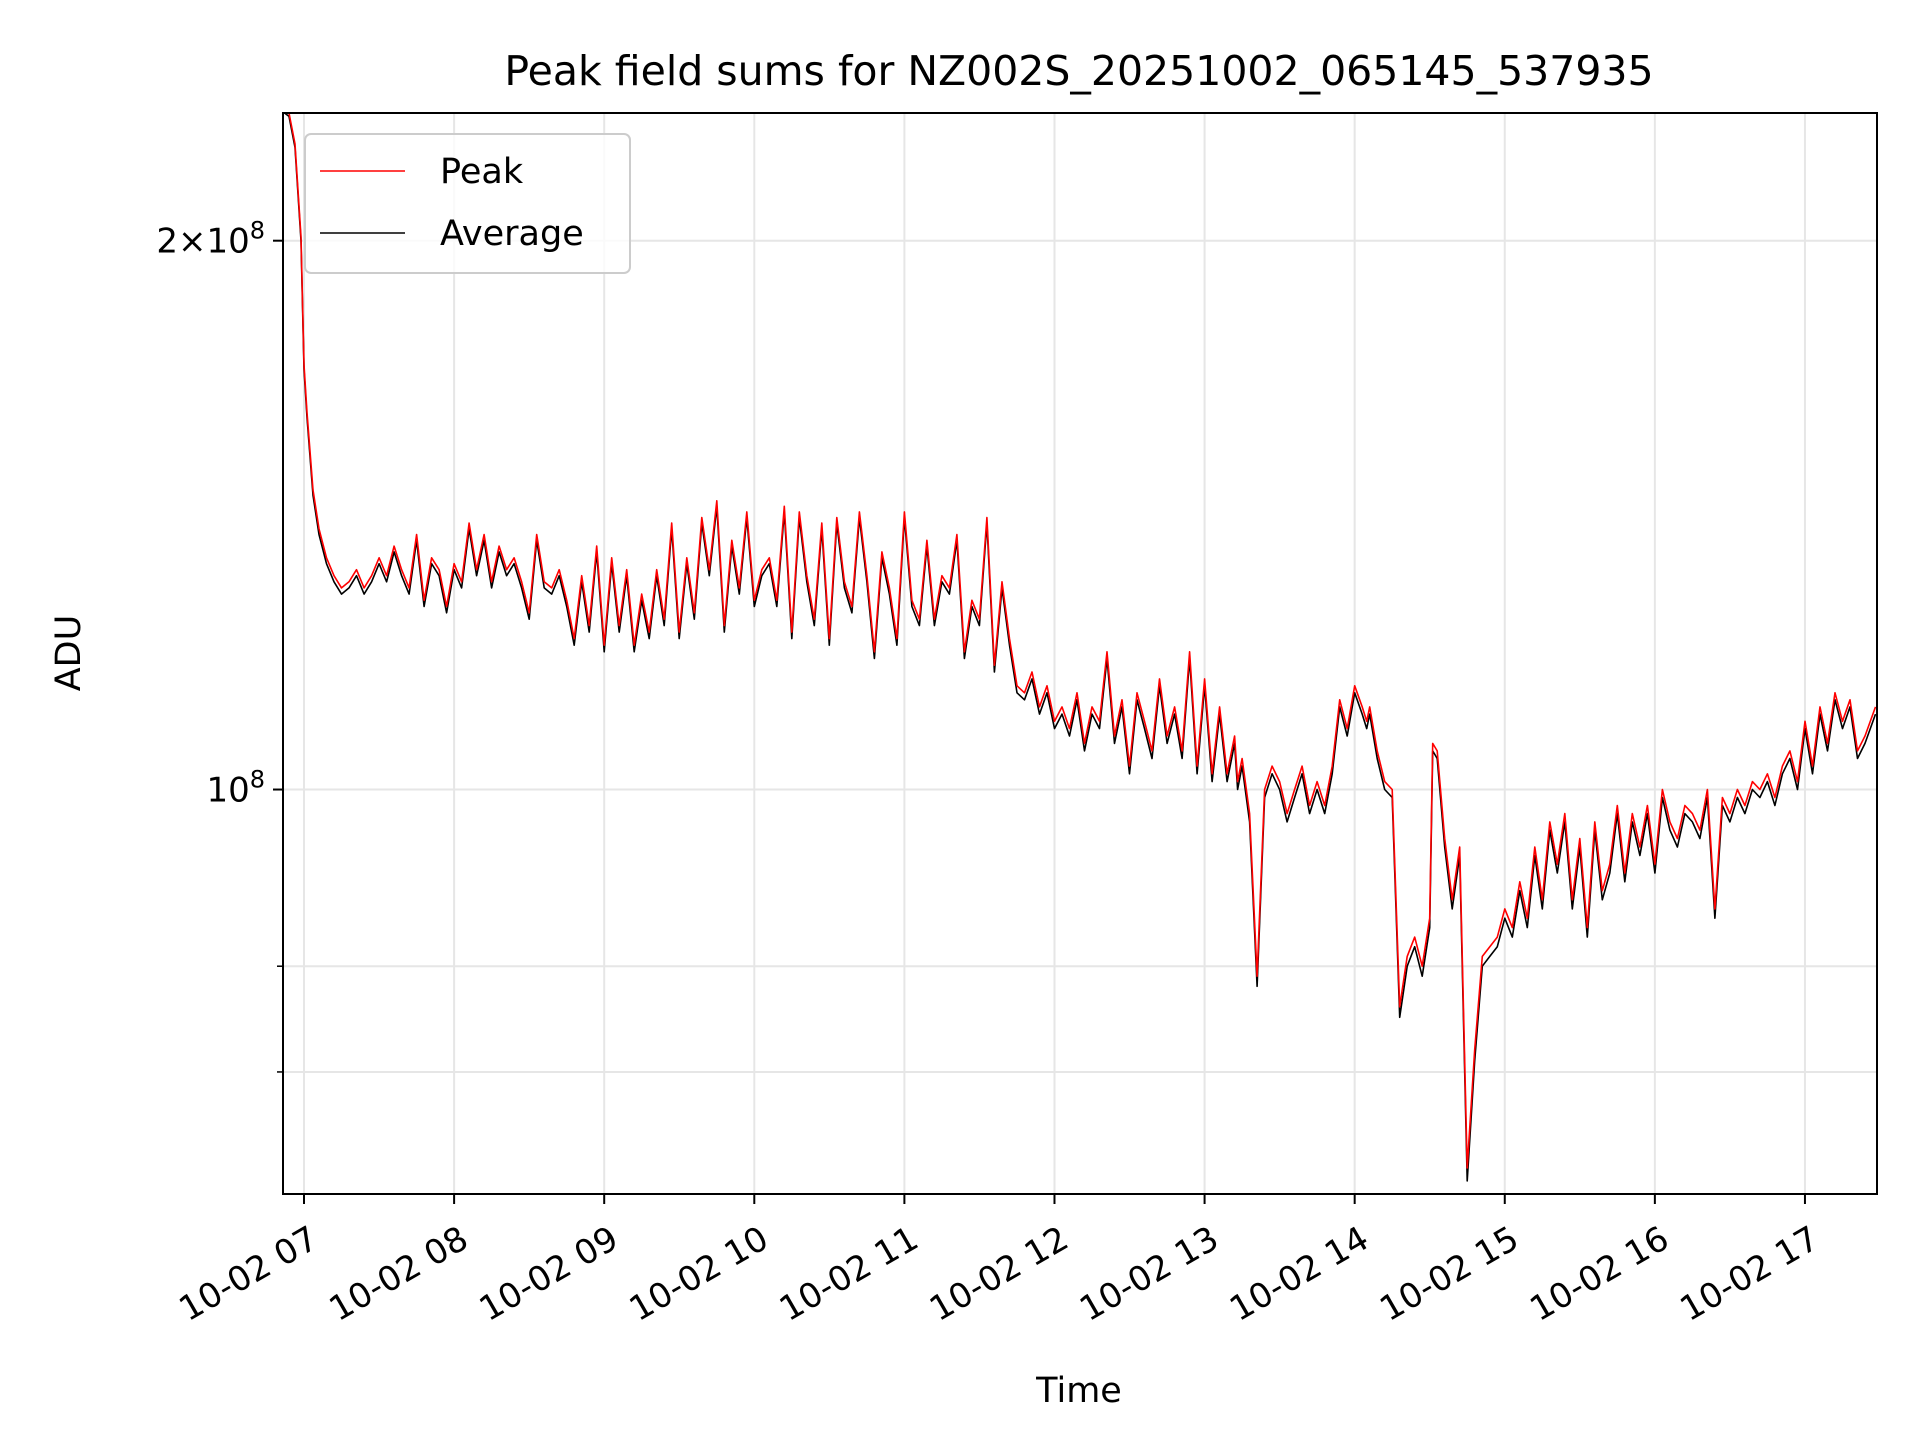  Describe the element at coordinates (482, 172) in the screenshot. I see `legend-peak-label: Peak` at that location.